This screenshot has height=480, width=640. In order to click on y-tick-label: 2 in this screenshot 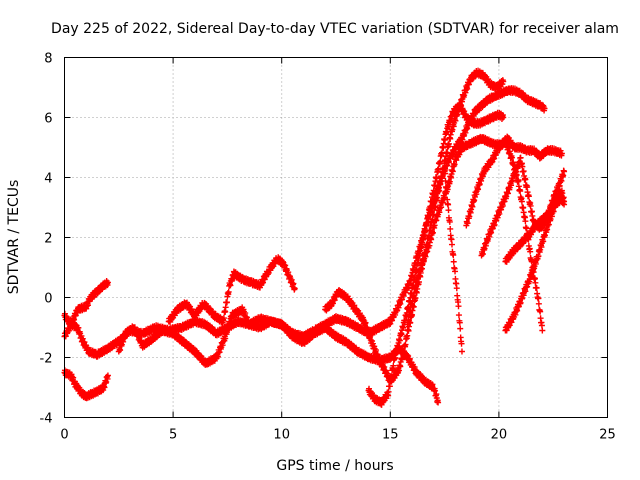, I will do `click(48, 239)`.